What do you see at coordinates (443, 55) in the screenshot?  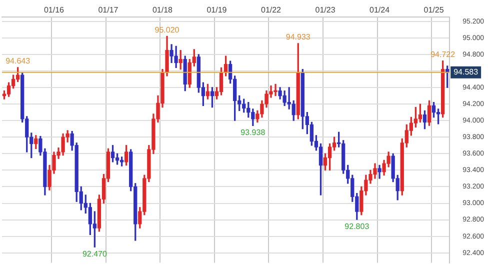 I see `annotation: 94.722` at bounding box center [443, 55].